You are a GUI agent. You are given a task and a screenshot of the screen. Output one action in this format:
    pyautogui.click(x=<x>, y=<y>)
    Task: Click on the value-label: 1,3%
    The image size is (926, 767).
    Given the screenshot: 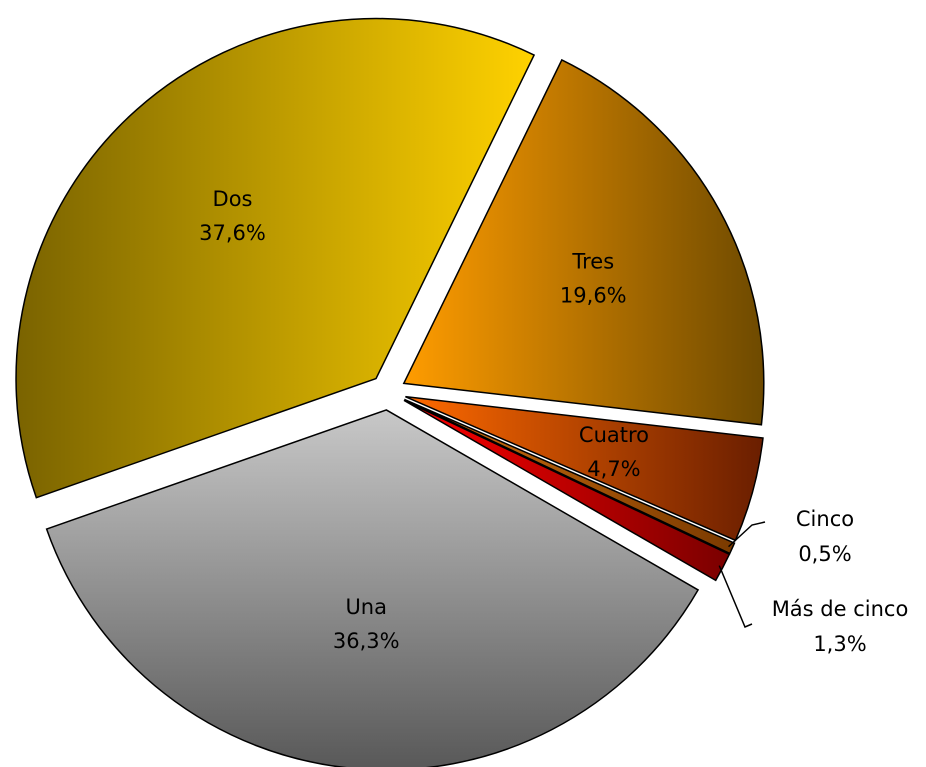 What is the action you would take?
    pyautogui.click(x=839, y=644)
    